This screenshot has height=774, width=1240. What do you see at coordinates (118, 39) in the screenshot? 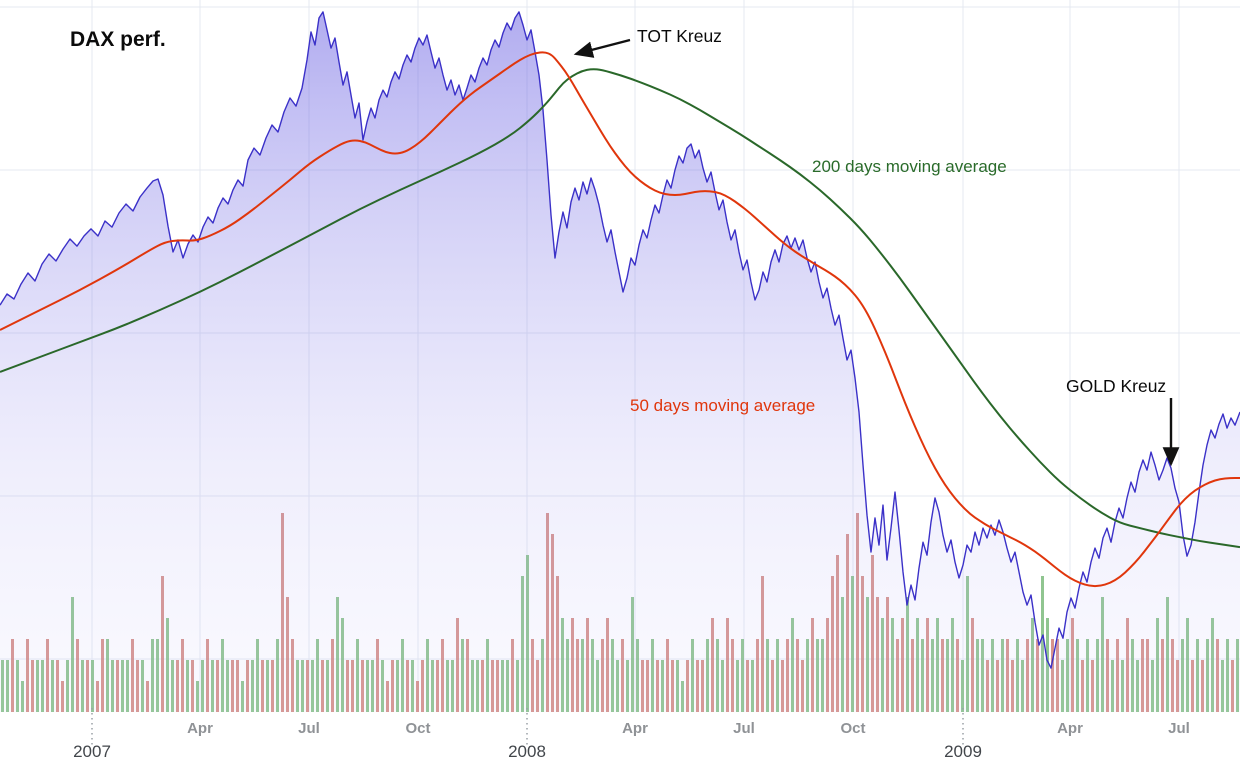
I see `chart-title: DAX perf.` at bounding box center [118, 39].